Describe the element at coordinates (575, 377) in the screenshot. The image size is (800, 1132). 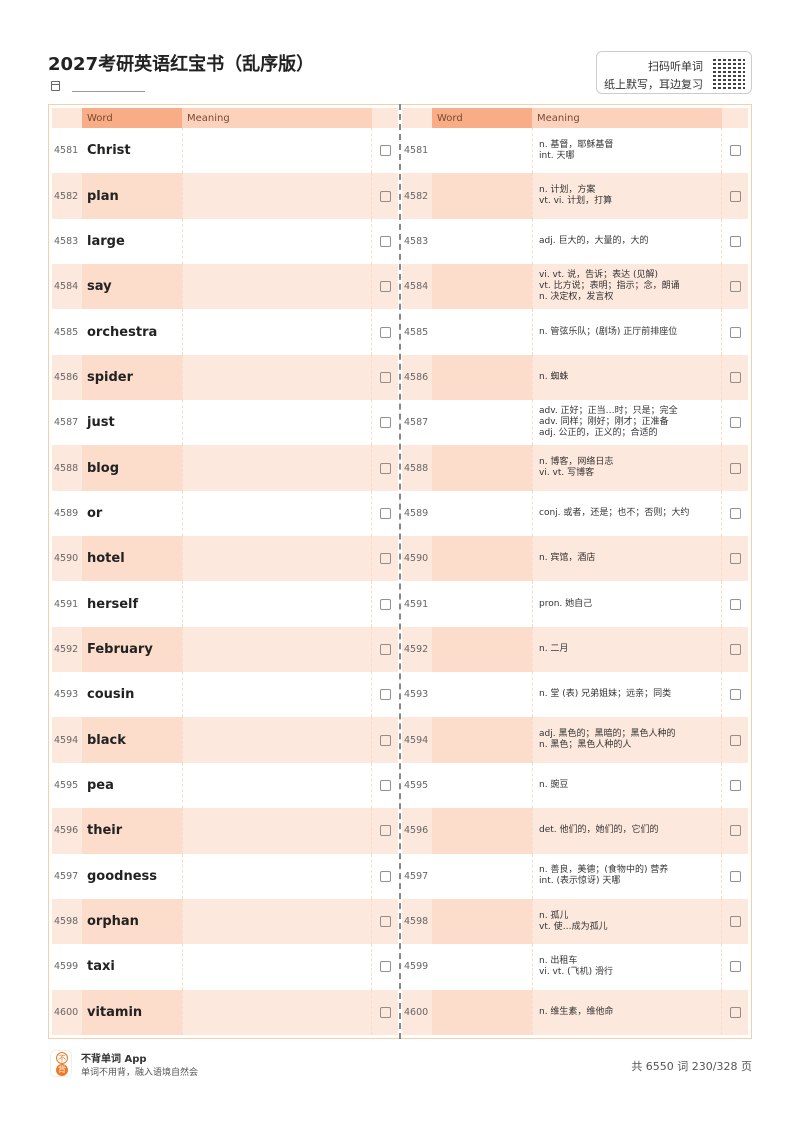
I see `table-row: 4586 n. 蜘蛛` at that location.